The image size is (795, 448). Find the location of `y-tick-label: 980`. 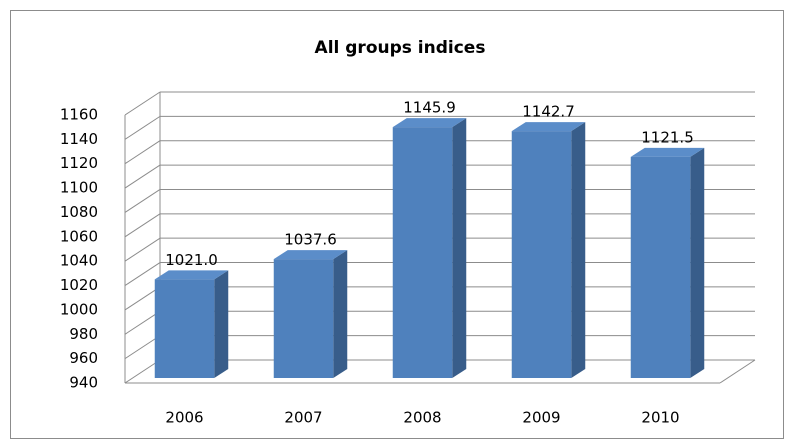

y-tick-label: 980 is located at coordinates (83, 334).